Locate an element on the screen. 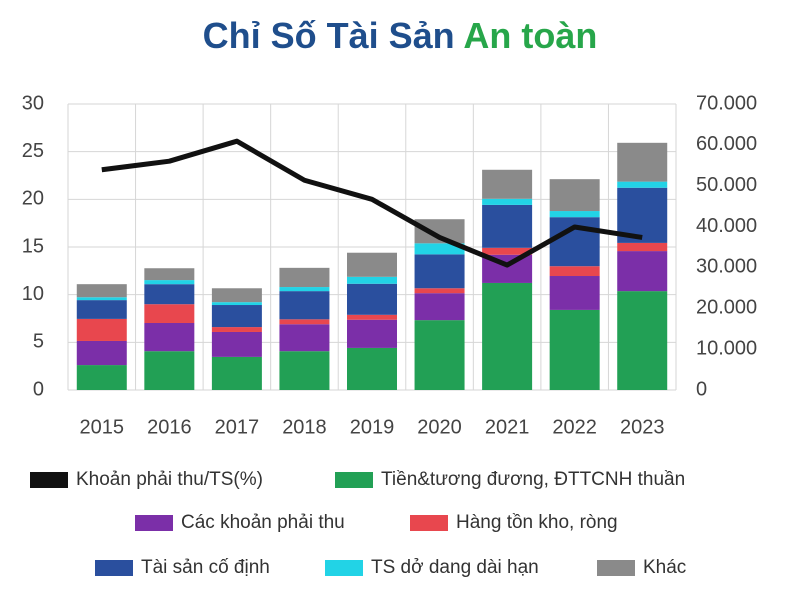 The height and width of the screenshot is (600, 800). x-tick-label: 2016 is located at coordinates (169, 427).